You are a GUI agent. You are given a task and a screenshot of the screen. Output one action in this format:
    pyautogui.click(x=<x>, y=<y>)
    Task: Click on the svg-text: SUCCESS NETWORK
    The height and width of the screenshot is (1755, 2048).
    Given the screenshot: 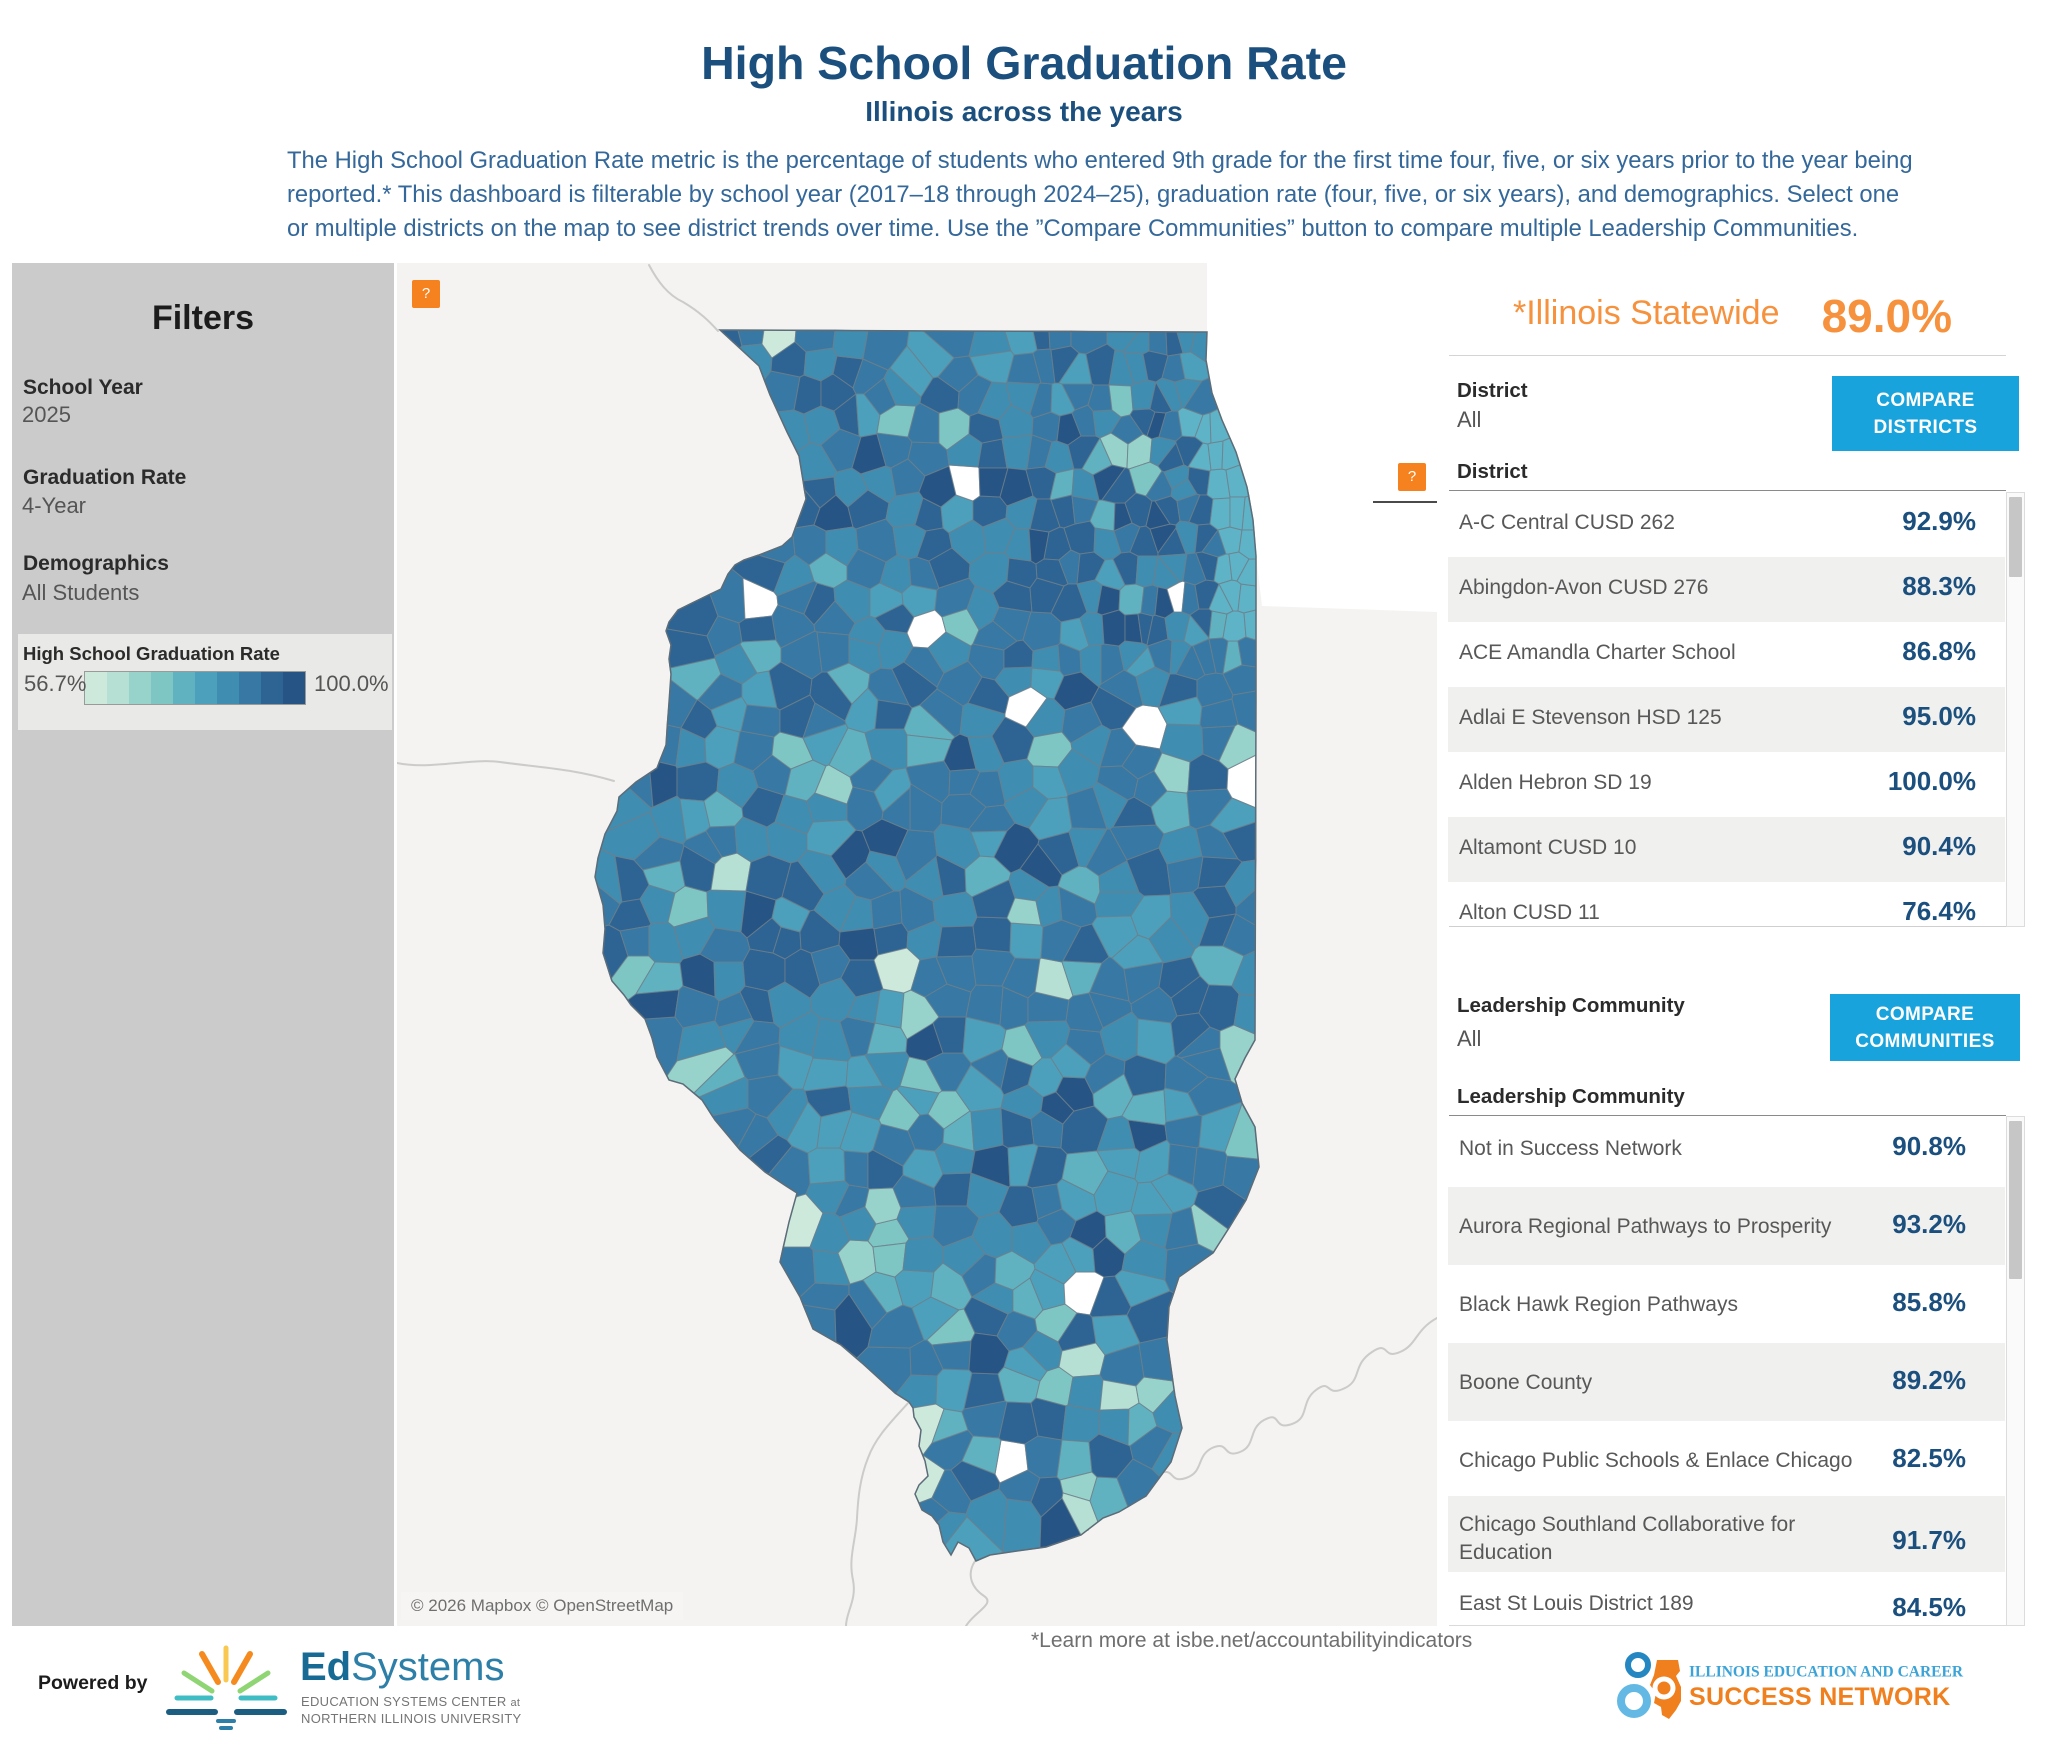 What is the action you would take?
    pyautogui.click(x=1819, y=1697)
    